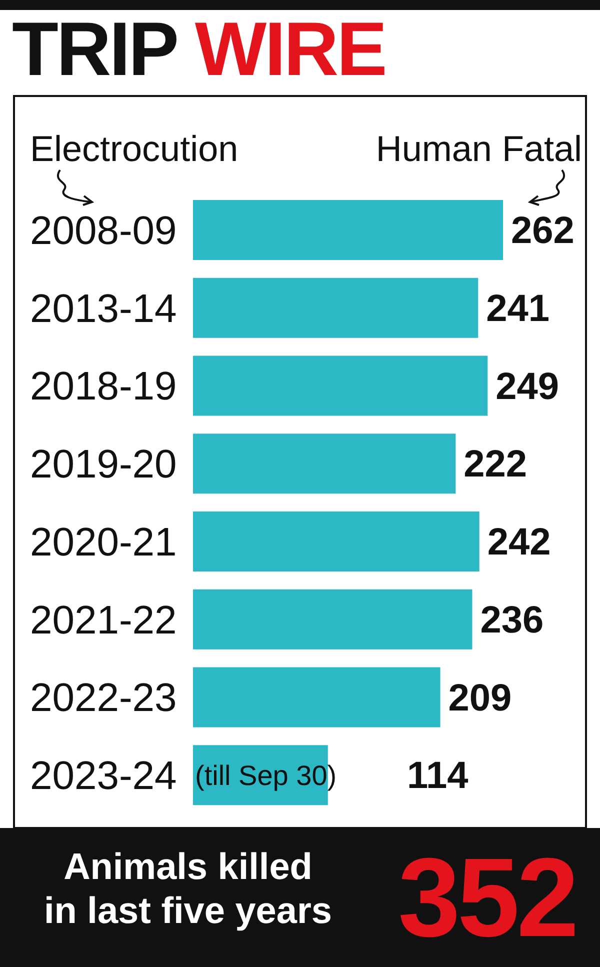 This screenshot has height=967, width=600. Describe the element at coordinates (519, 543) in the screenshot. I see `data-label: 242` at that location.